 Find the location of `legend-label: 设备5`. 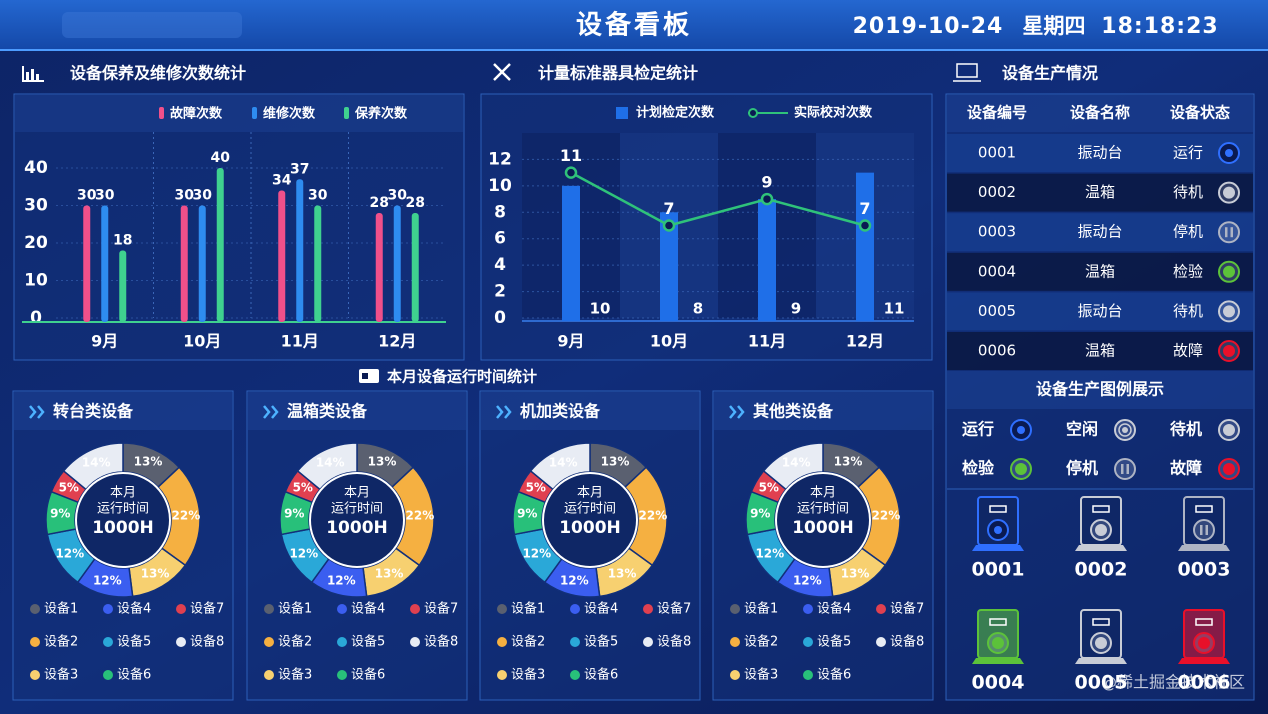

legend-label: 设备5 is located at coordinates (368, 642).